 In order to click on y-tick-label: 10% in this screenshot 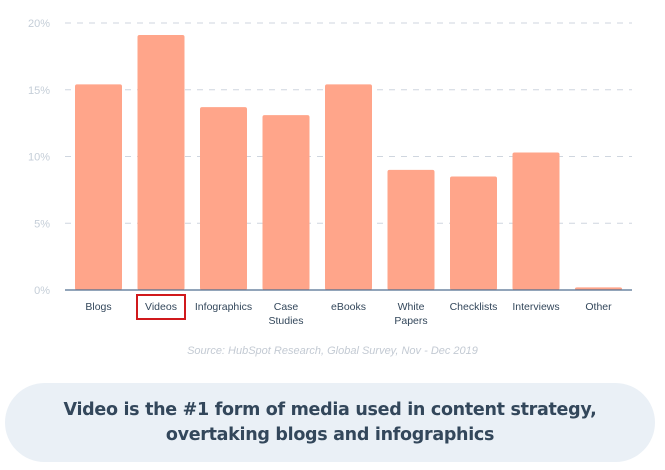, I will do `click(39, 158)`.